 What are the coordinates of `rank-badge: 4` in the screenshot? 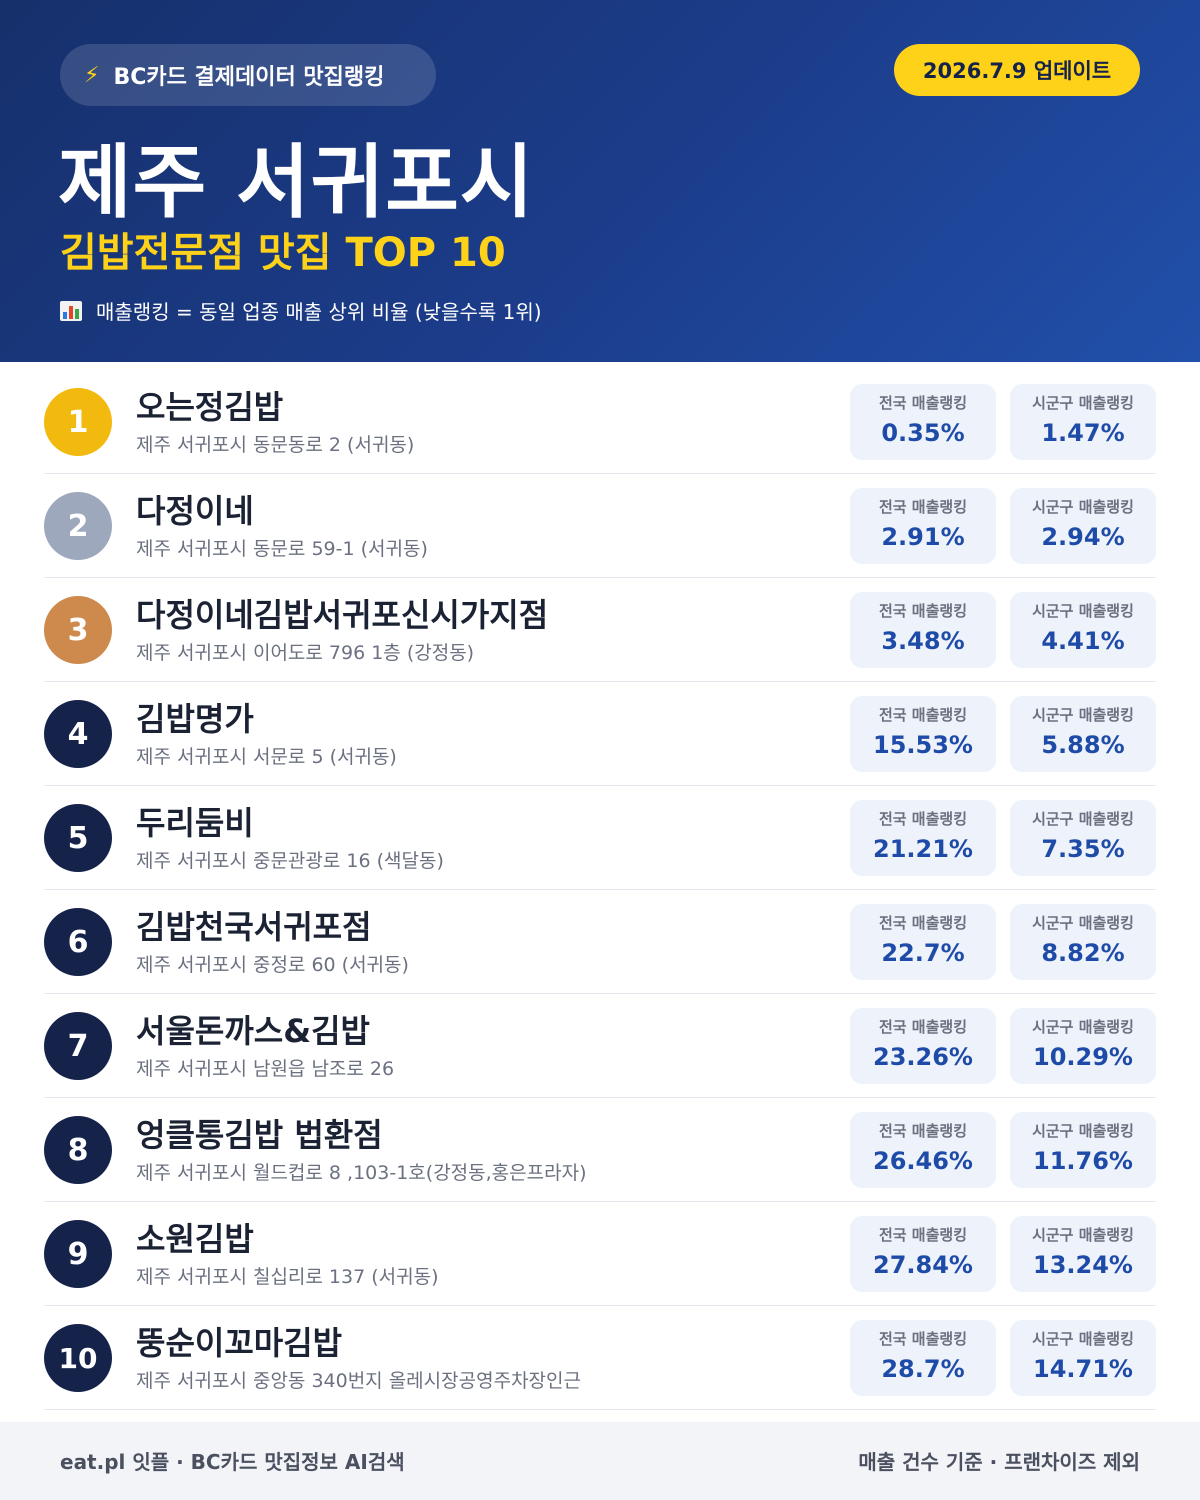 It's located at (78, 734).